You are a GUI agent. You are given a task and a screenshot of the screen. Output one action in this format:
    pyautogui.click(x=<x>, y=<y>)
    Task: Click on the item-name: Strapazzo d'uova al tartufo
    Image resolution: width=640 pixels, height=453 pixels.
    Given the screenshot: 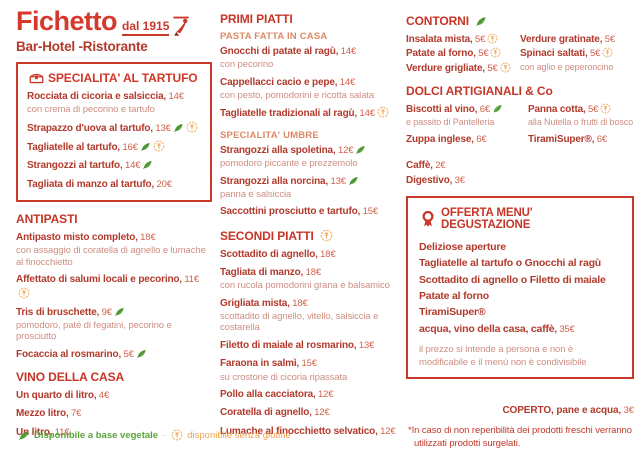 What is the action you would take?
    pyautogui.click(x=89, y=128)
    